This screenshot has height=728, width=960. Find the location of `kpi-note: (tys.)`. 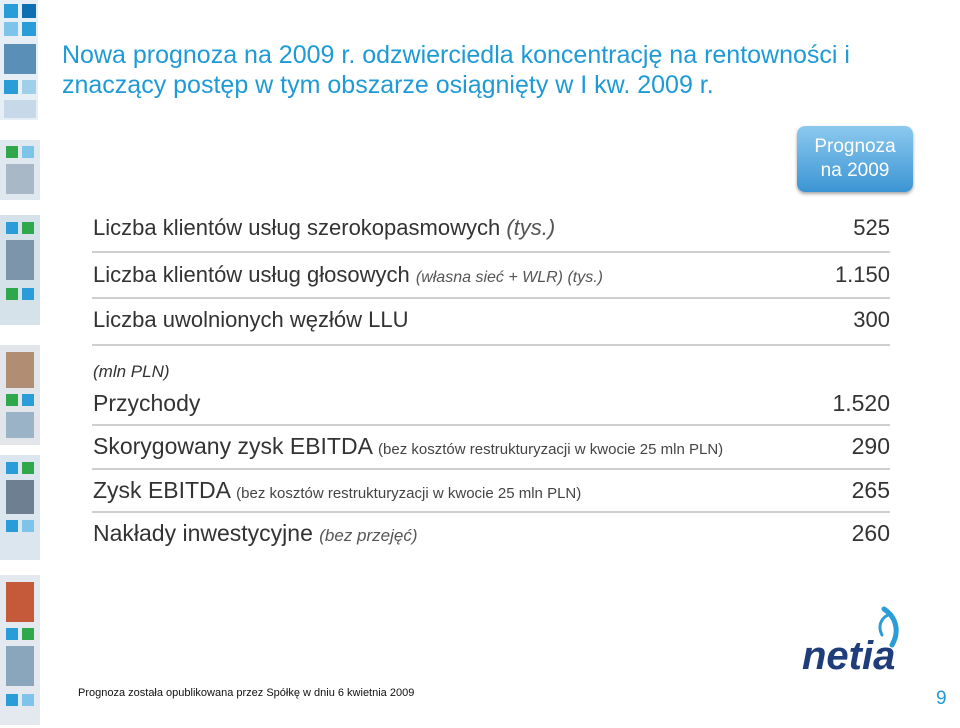

kpi-note: (tys.) is located at coordinates (531, 227).